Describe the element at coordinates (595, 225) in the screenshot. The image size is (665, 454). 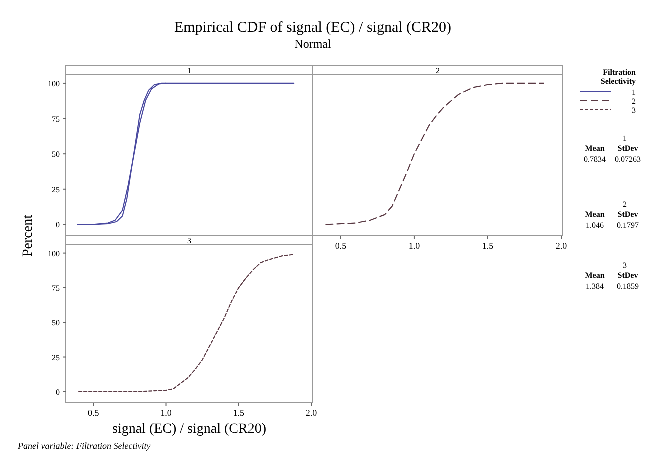
I see `text: 1.046` at that location.